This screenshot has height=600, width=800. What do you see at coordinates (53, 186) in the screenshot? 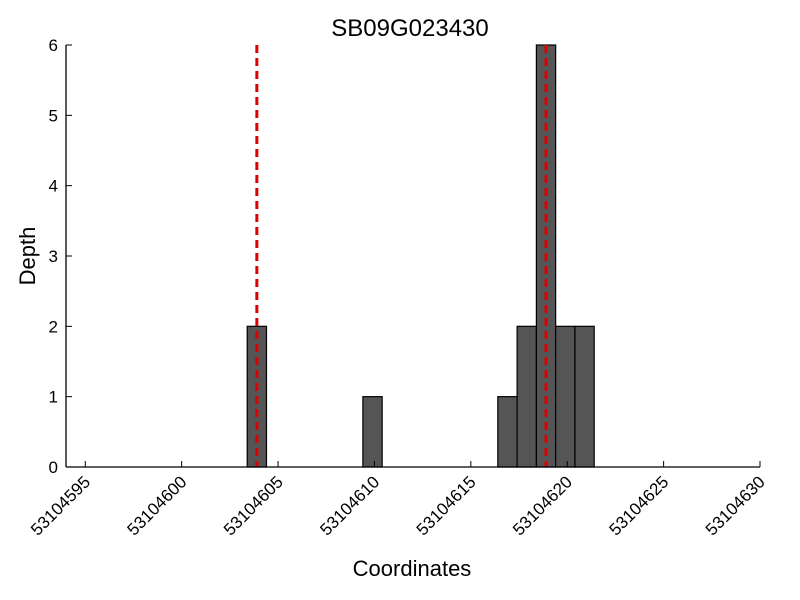
I see `y-tick-label-4: 4` at bounding box center [53, 186].